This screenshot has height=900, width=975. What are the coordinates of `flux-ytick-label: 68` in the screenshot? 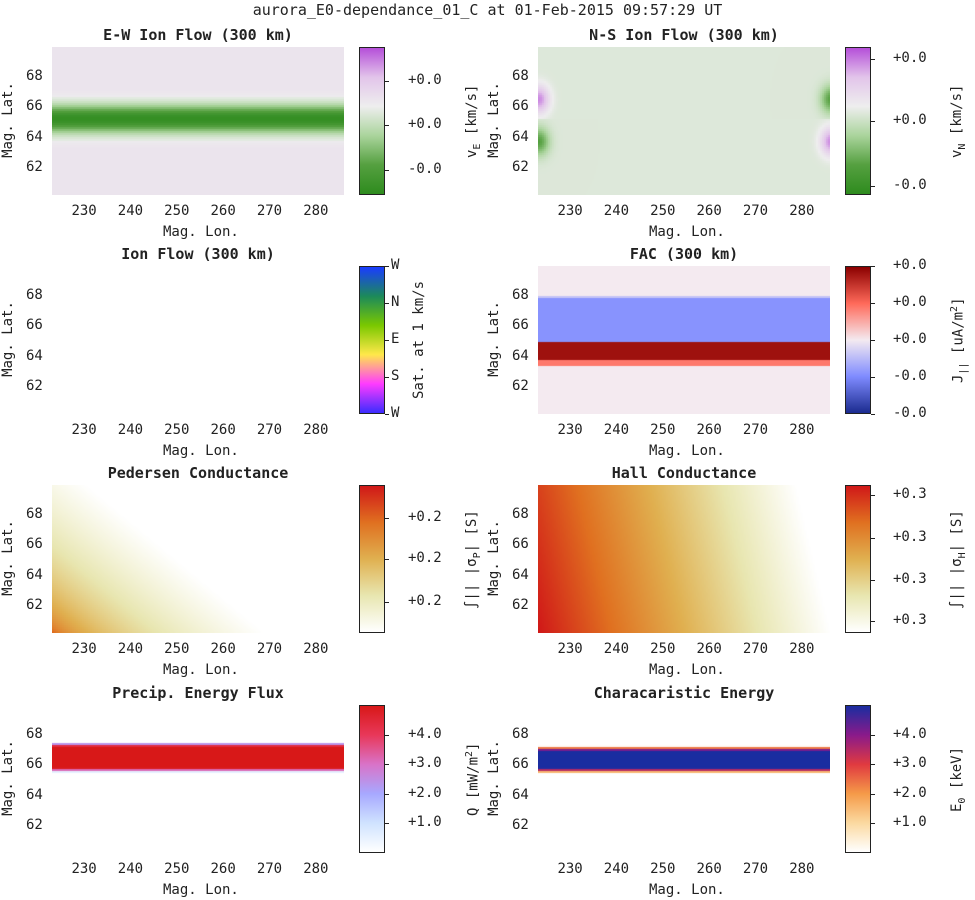 It's located at (34, 734).